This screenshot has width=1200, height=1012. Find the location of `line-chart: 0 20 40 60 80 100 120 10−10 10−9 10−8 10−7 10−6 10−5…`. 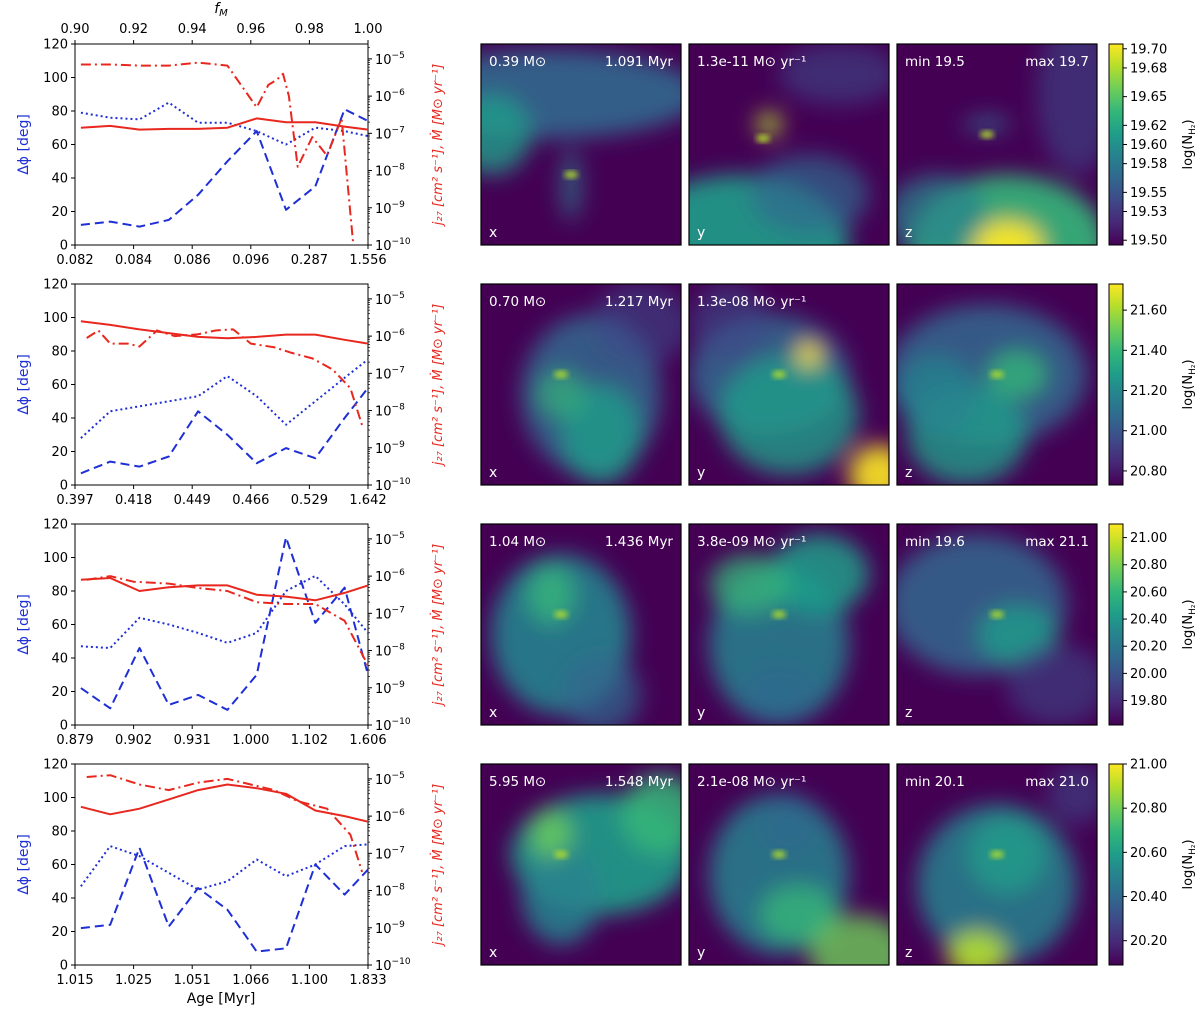

line-chart: 0 20 40 60 80 100 120 10−10 10−9 10−8 10−7 10−6 10−5… is located at coordinates (231, 873).